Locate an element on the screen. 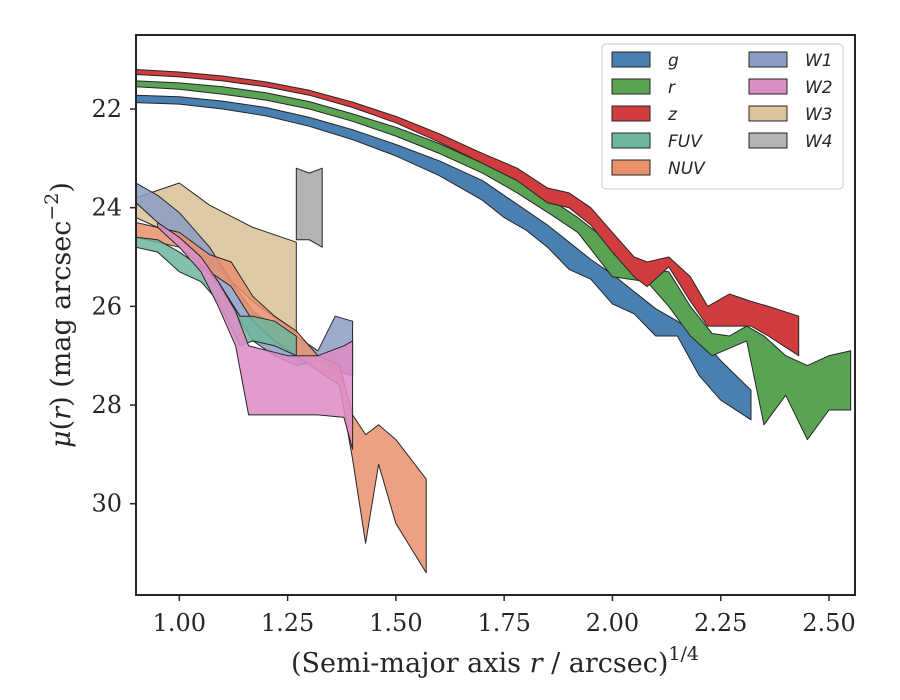 Image resolution: width=900 pixels, height=700 pixels. legend-swatch-z is located at coordinates (631, 113).